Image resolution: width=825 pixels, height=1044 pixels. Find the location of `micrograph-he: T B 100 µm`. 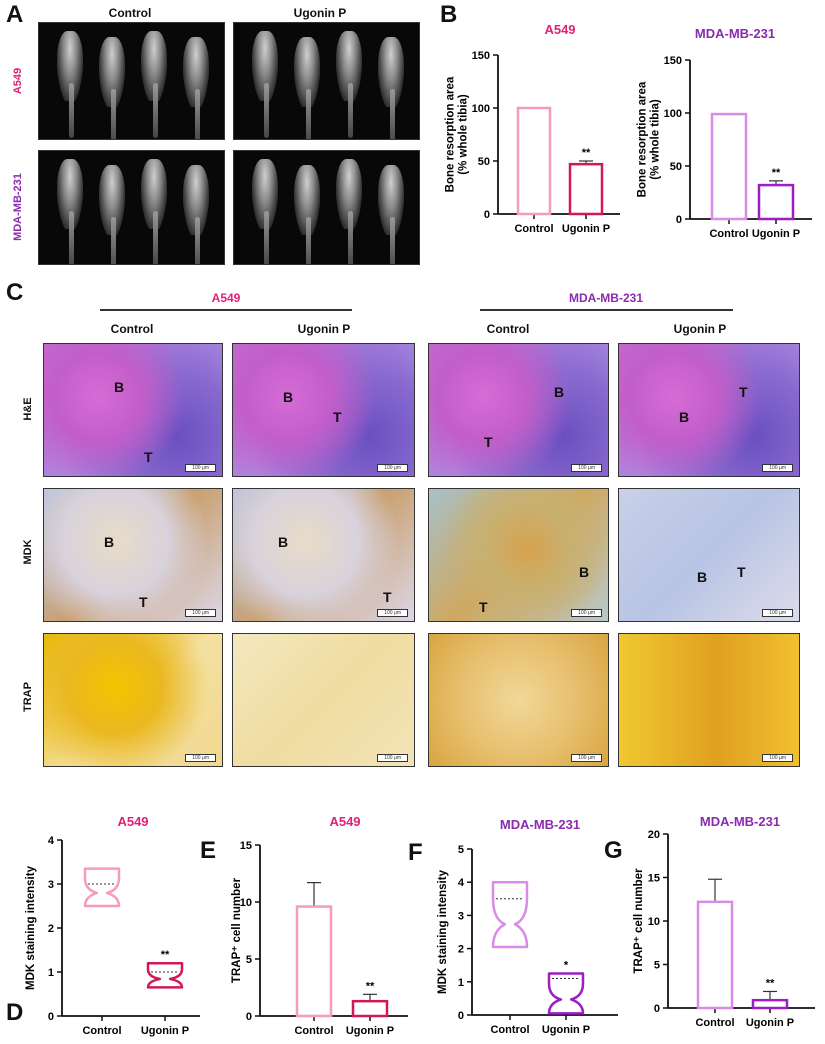

micrograph-he: T B 100 µm is located at coordinates (709, 410).